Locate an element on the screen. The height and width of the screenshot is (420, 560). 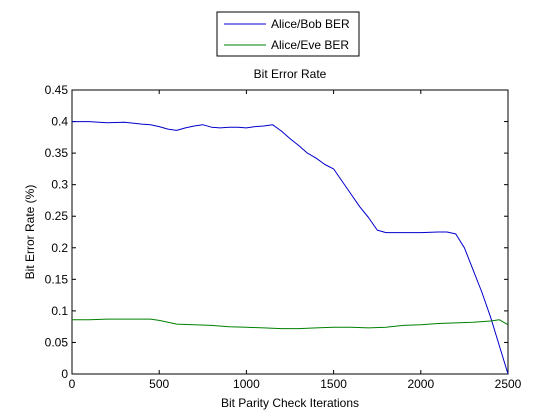
y-tick-label: 0.15 is located at coordinates (57, 279).